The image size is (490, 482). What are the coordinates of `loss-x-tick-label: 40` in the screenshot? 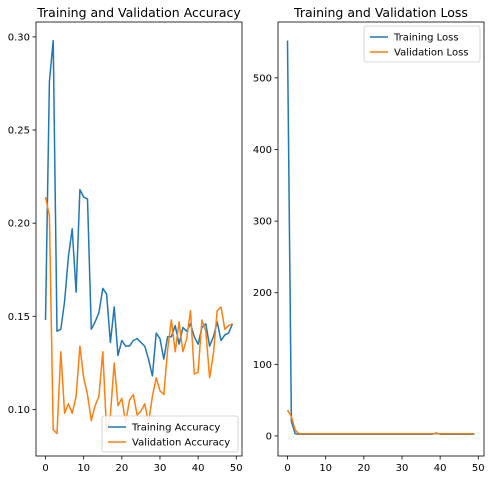 It's located at (440, 468).